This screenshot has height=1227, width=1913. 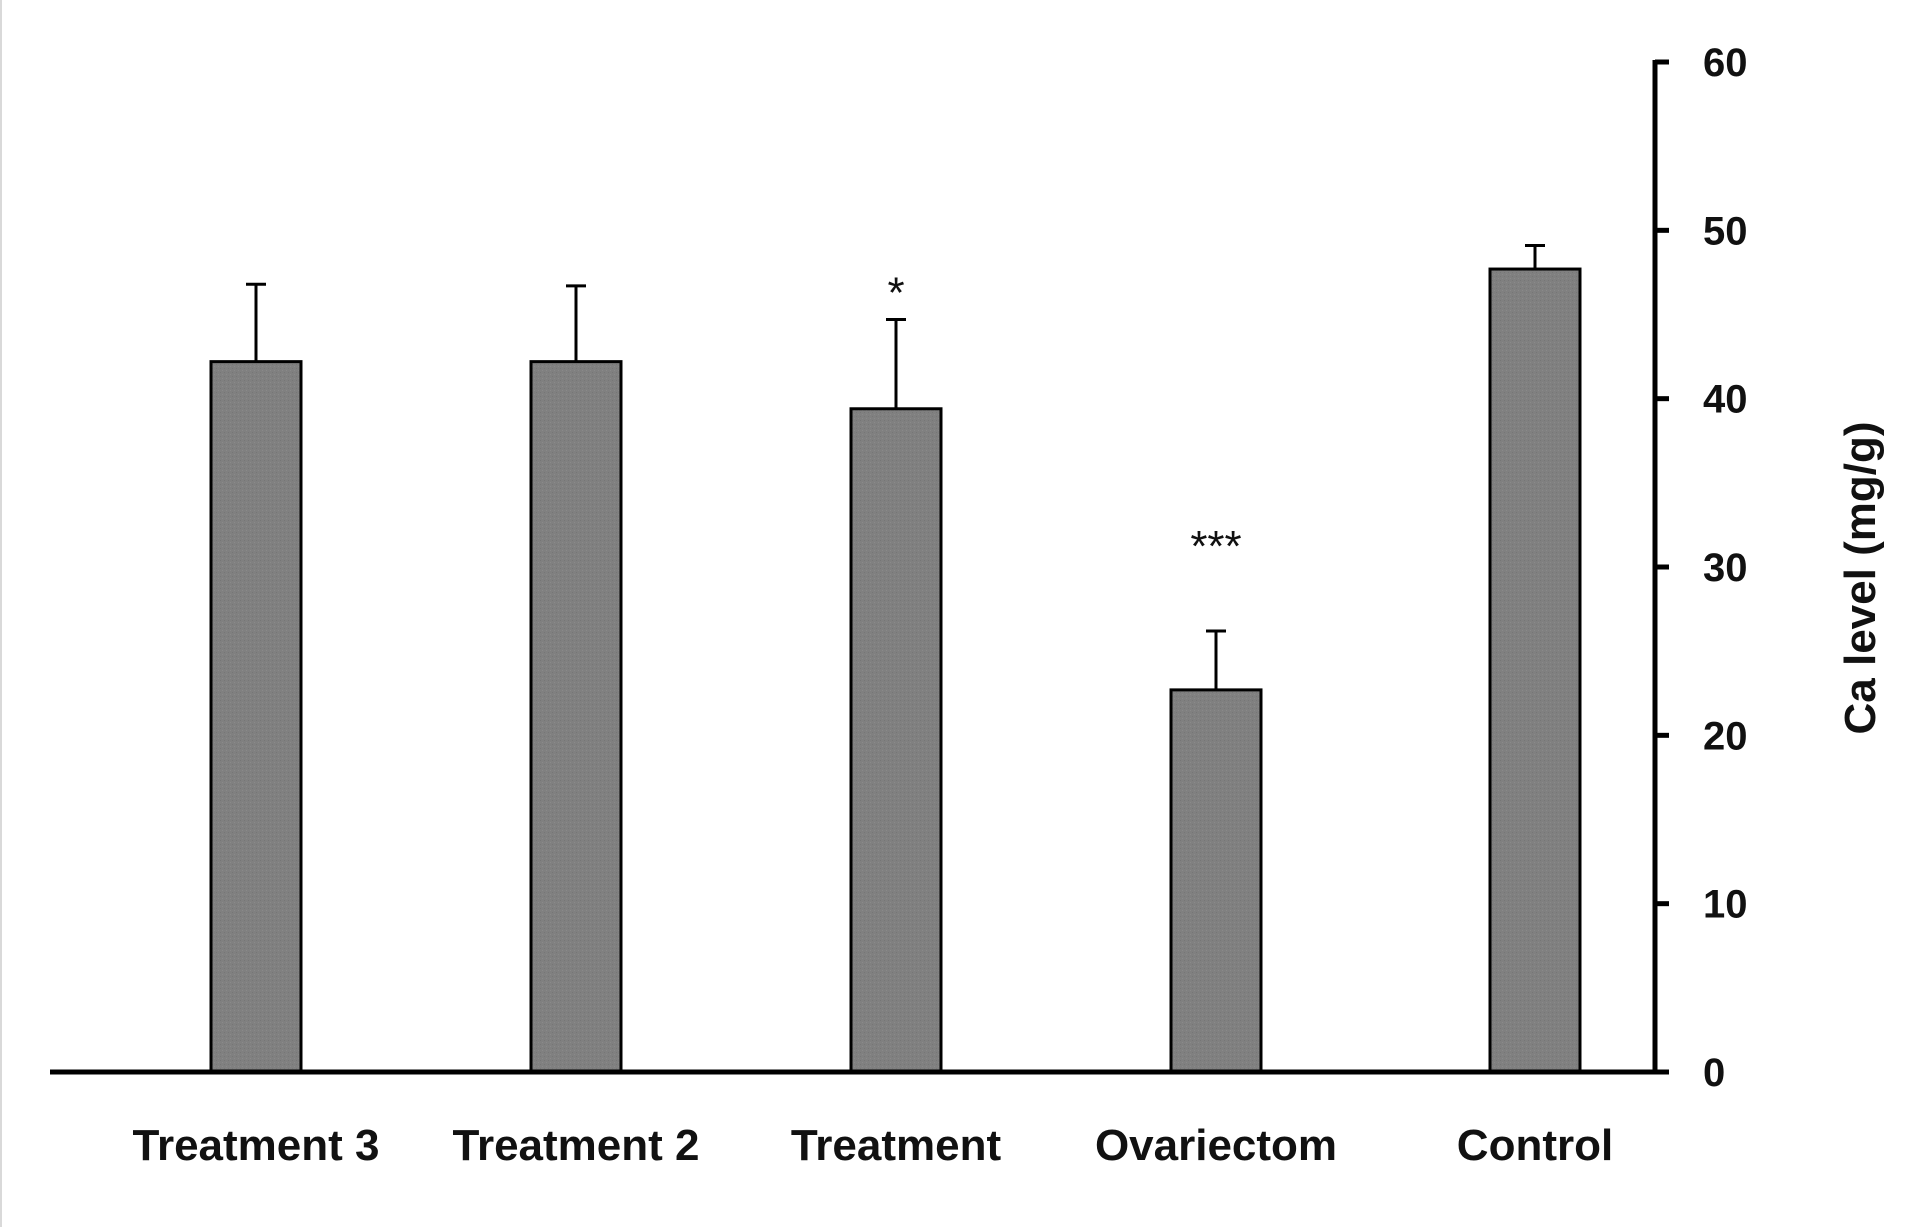 I want to click on y-tick-label-20: 20, so click(x=1725, y=736).